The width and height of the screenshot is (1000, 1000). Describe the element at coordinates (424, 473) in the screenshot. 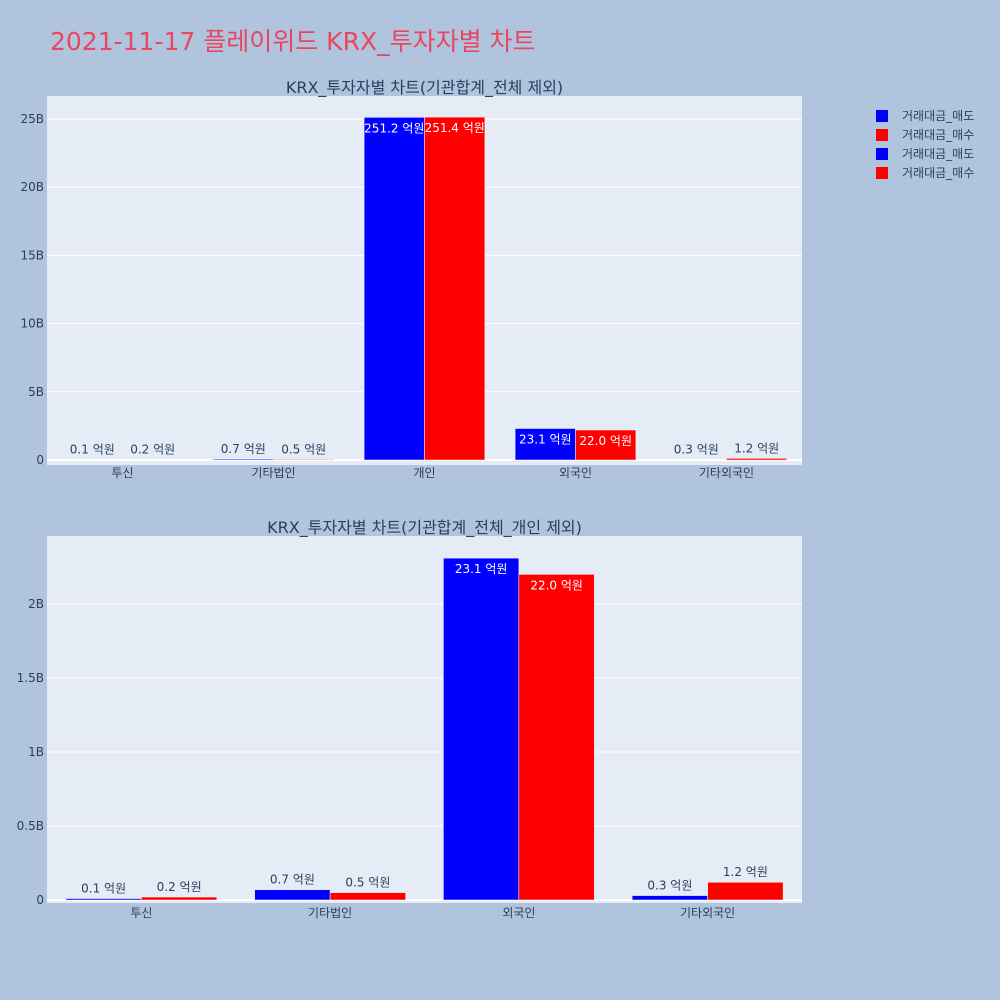

I see `x-tick-label: 개인` at that location.